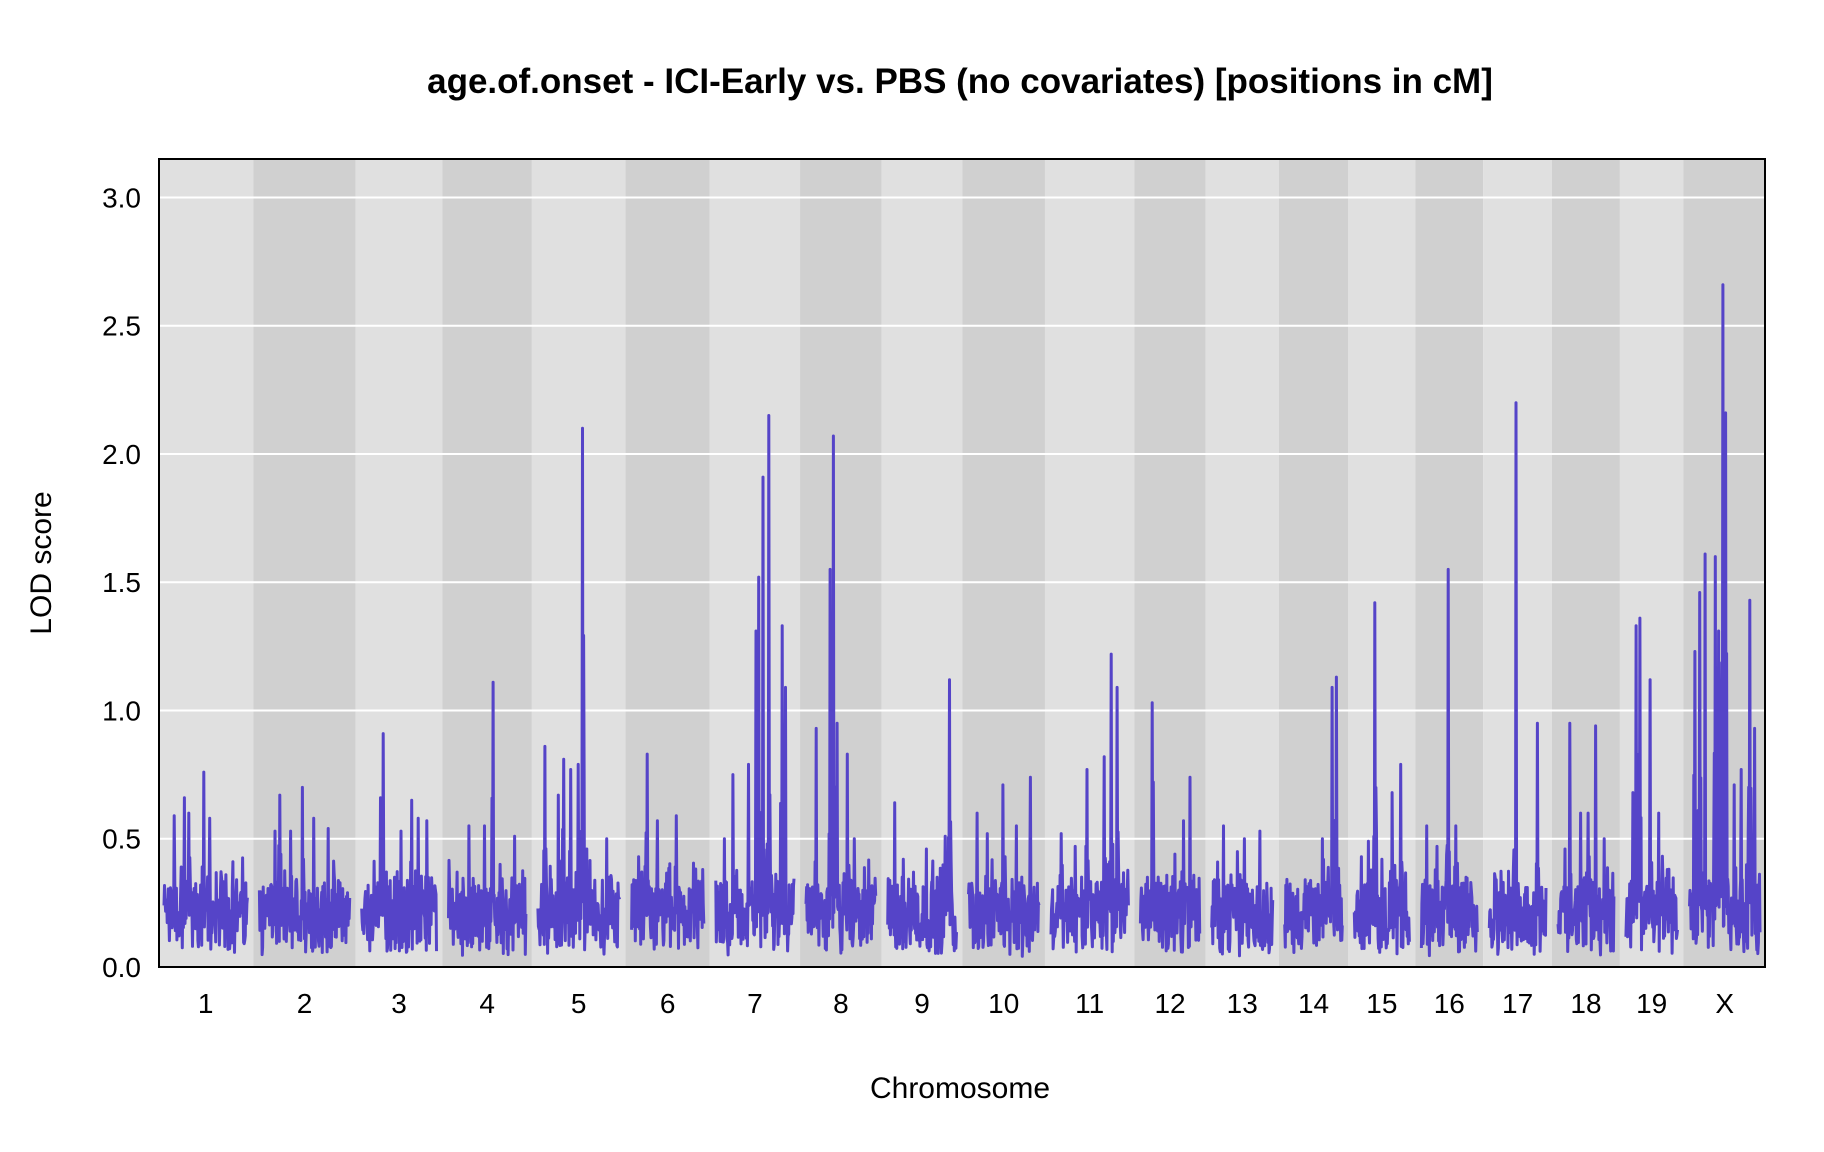 The image size is (1824, 1152). Describe the element at coordinates (121, 967) in the screenshot. I see `y-tick-label: 0.0` at that location.